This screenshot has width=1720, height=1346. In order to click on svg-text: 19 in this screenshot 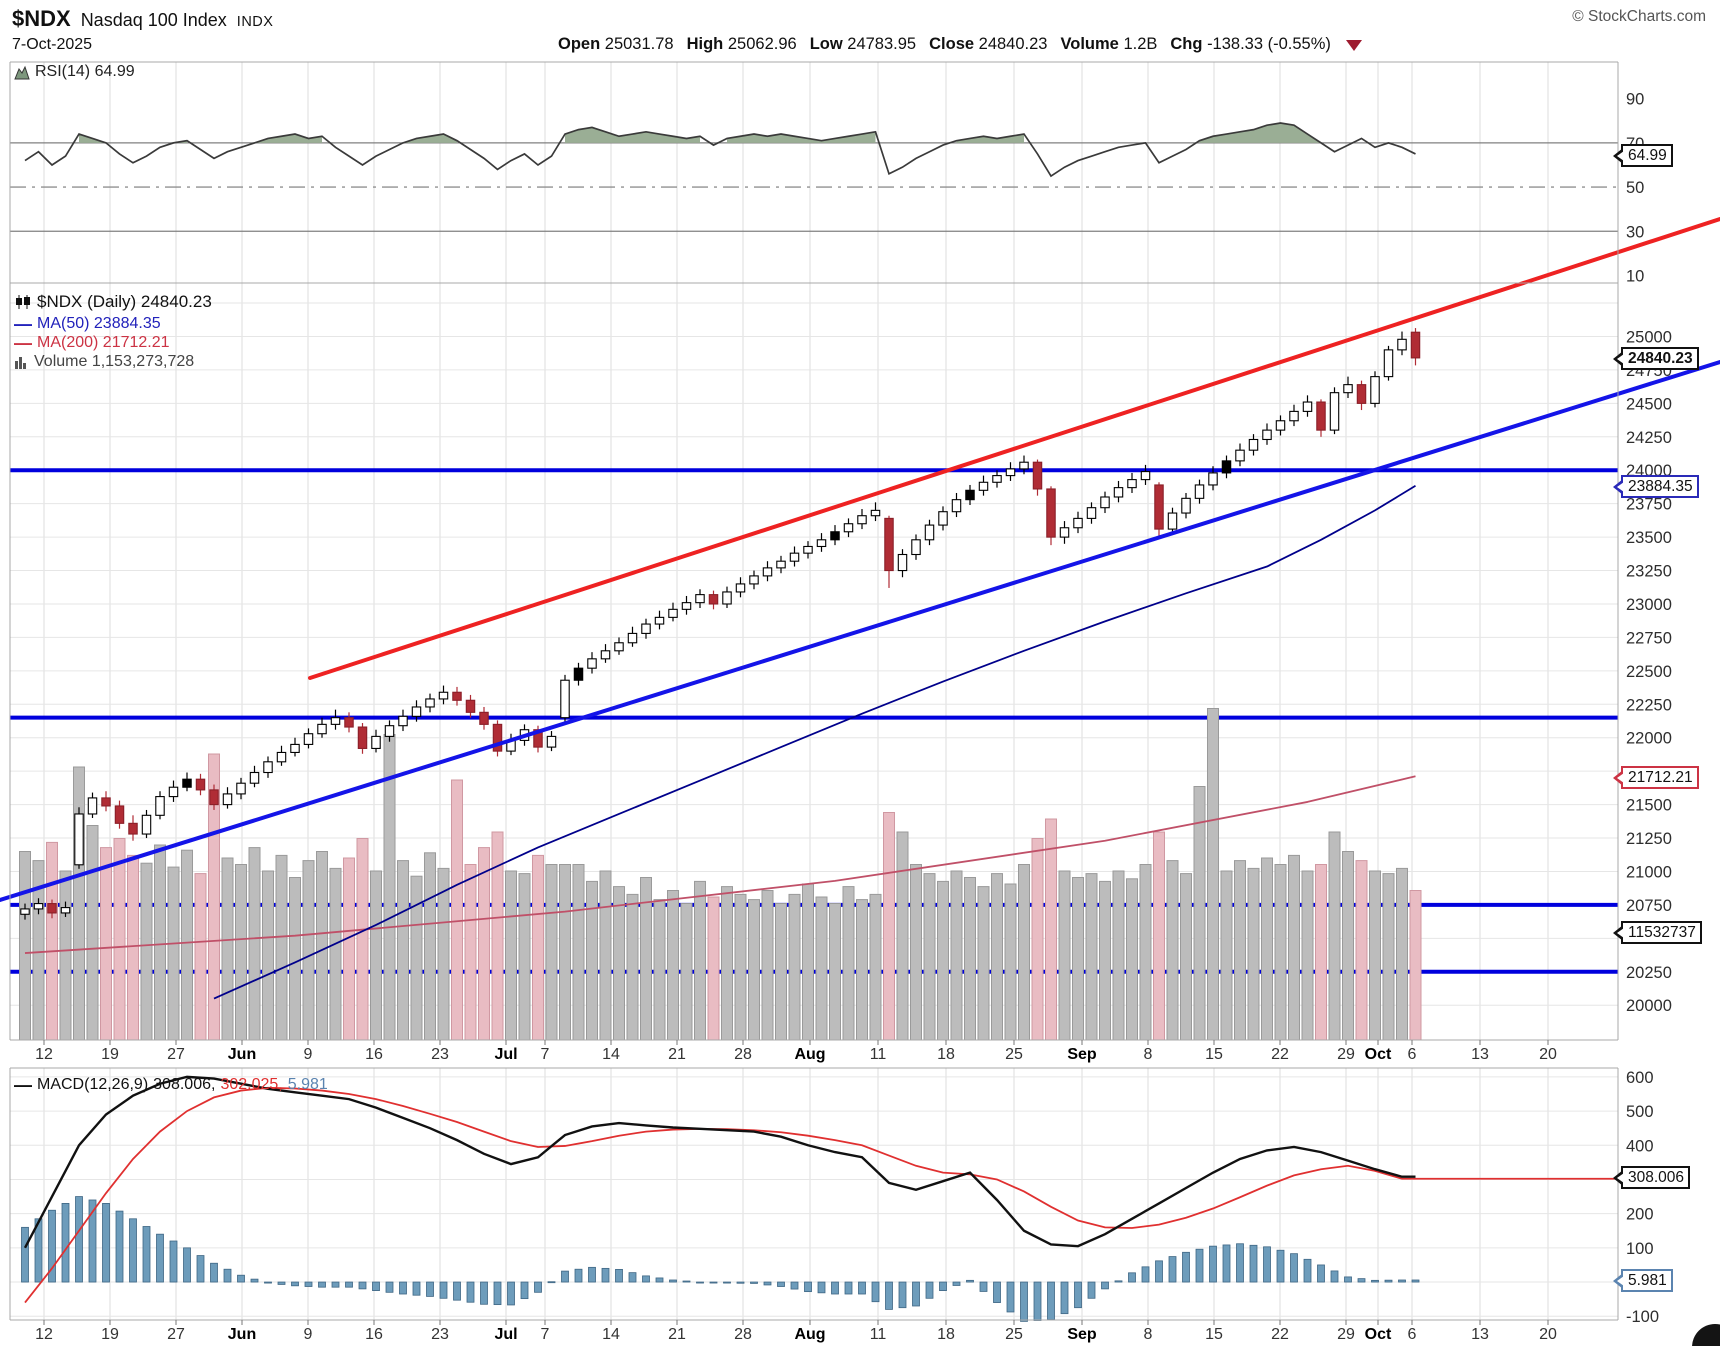, I will do `click(110, 1054)`.